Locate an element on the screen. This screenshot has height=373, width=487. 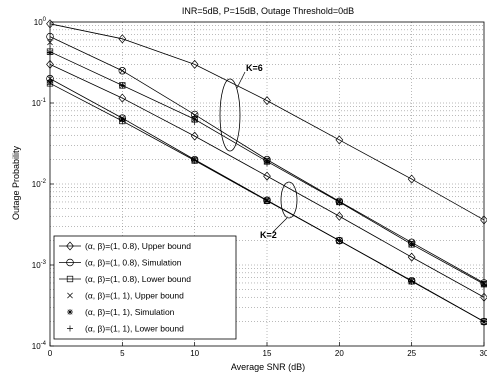
legend-entry: (α, β)=(1, 0.8), Lower bound is located at coordinates (125, 279).